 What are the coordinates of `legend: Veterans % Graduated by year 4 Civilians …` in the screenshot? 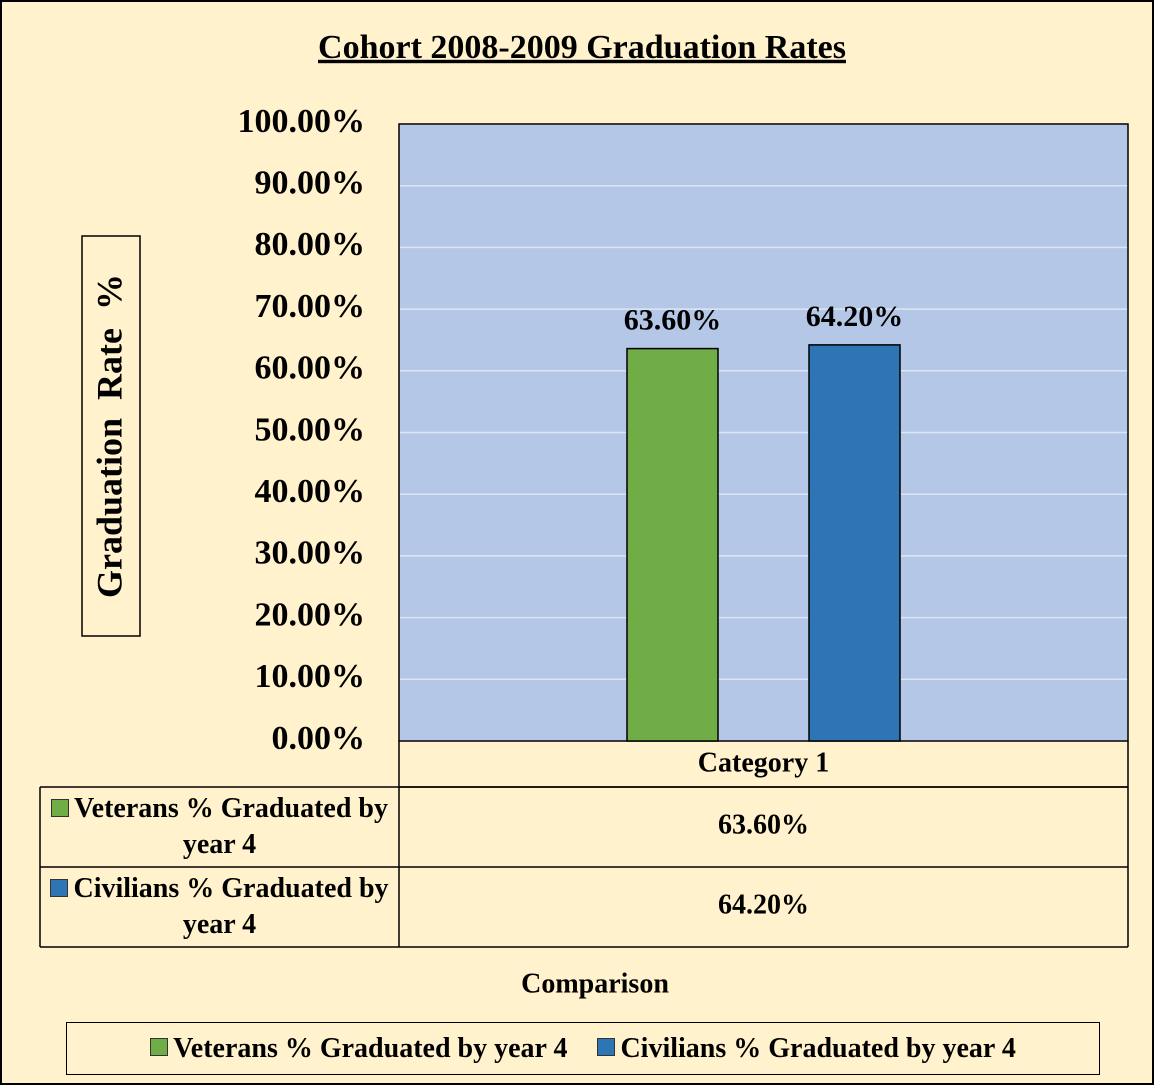 It's located at (583, 1048).